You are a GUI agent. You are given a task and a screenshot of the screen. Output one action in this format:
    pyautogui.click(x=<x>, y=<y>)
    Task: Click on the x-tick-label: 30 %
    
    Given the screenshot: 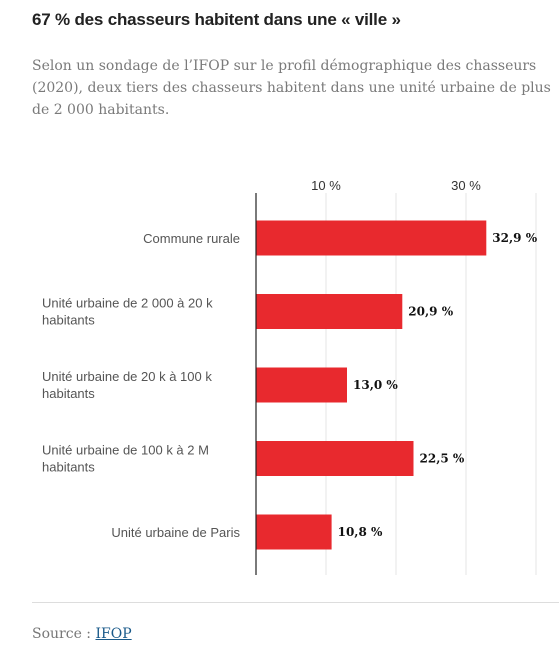 What is the action you would take?
    pyautogui.click(x=466, y=185)
    